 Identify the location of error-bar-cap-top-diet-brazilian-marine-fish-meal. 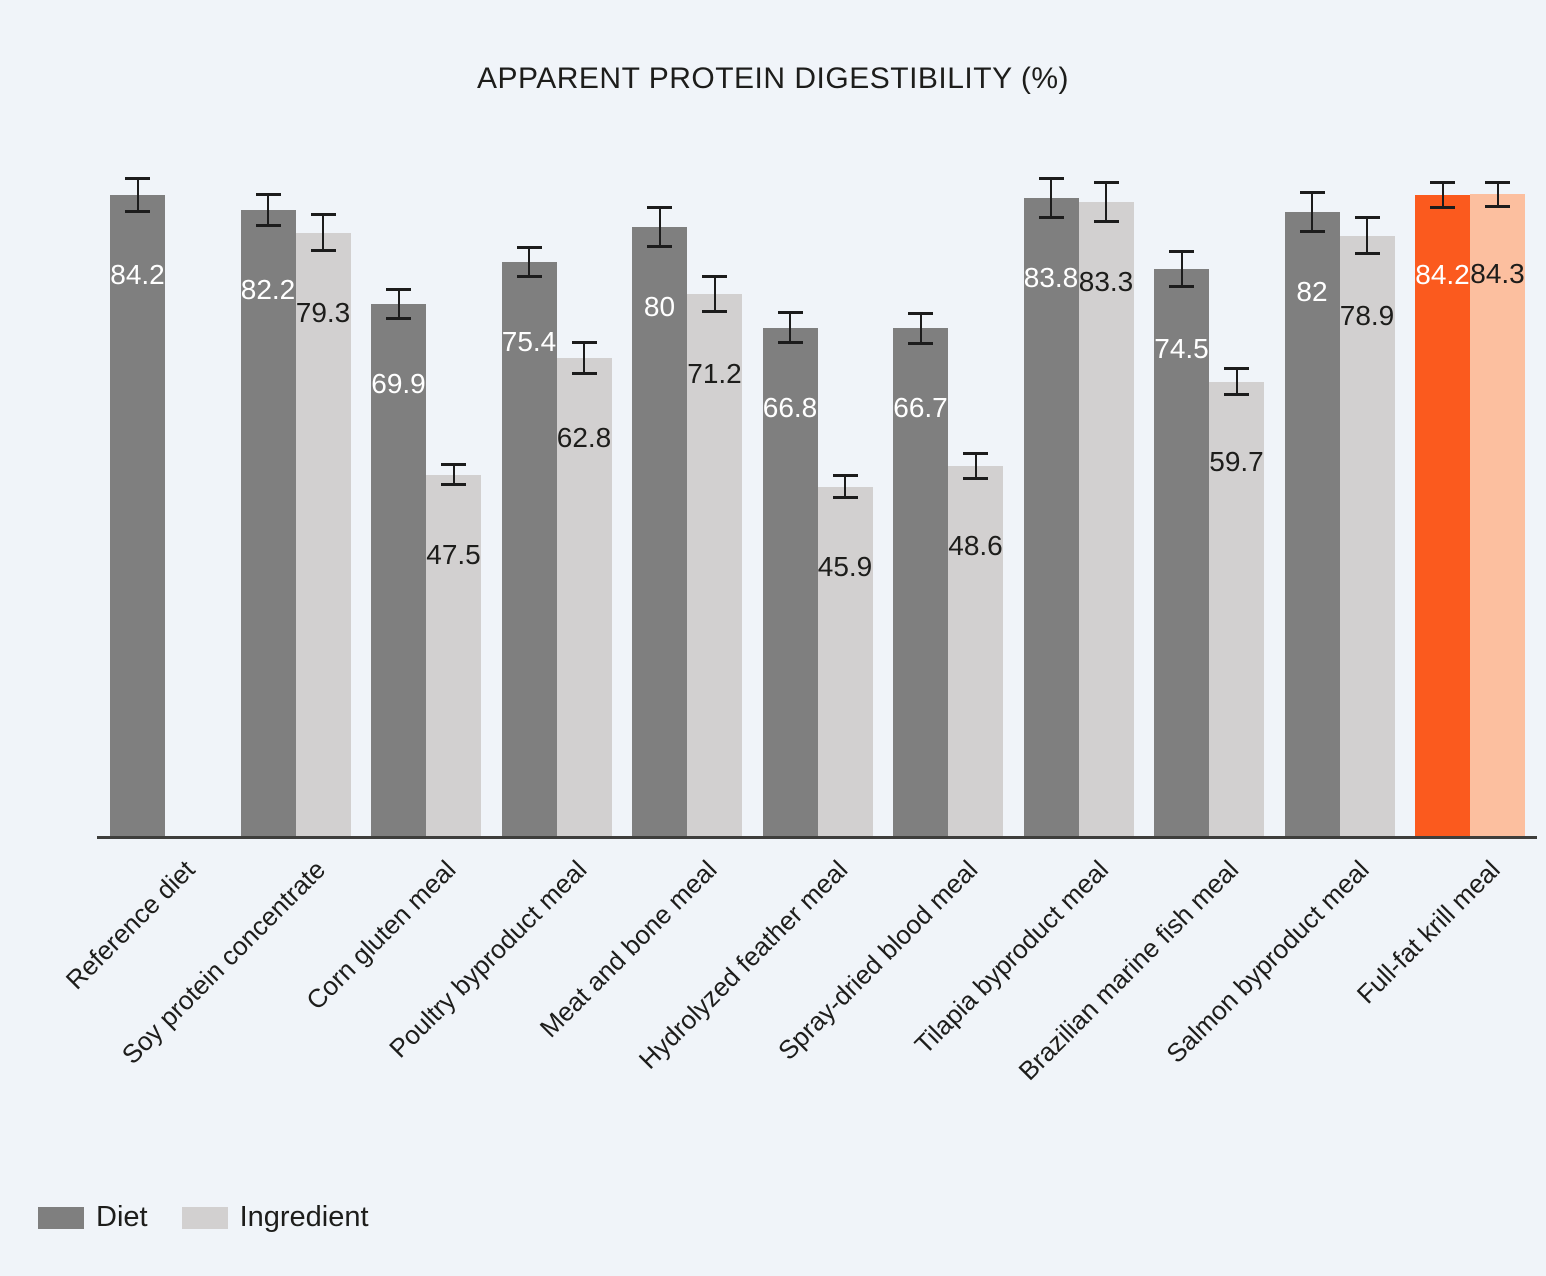
(1181, 251).